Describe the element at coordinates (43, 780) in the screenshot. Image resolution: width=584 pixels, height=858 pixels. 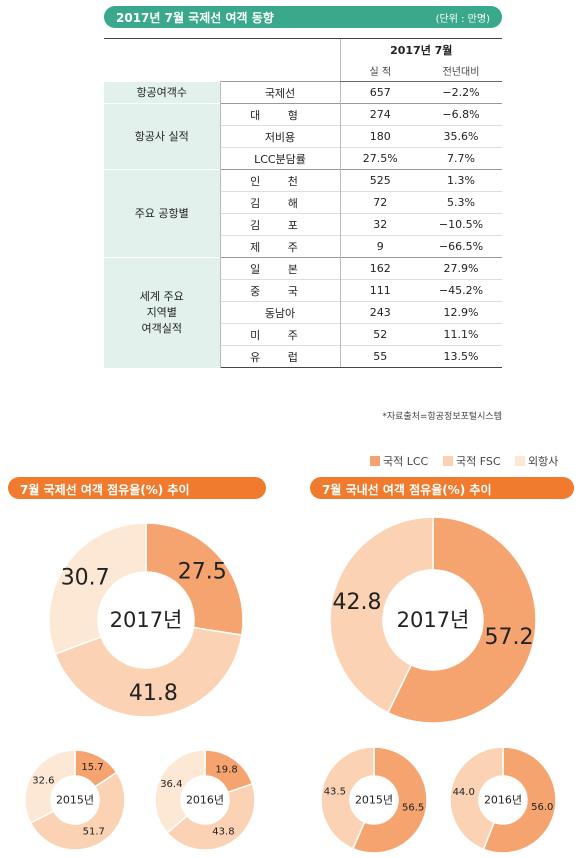
I see `slice-value-label: 32.6` at that location.